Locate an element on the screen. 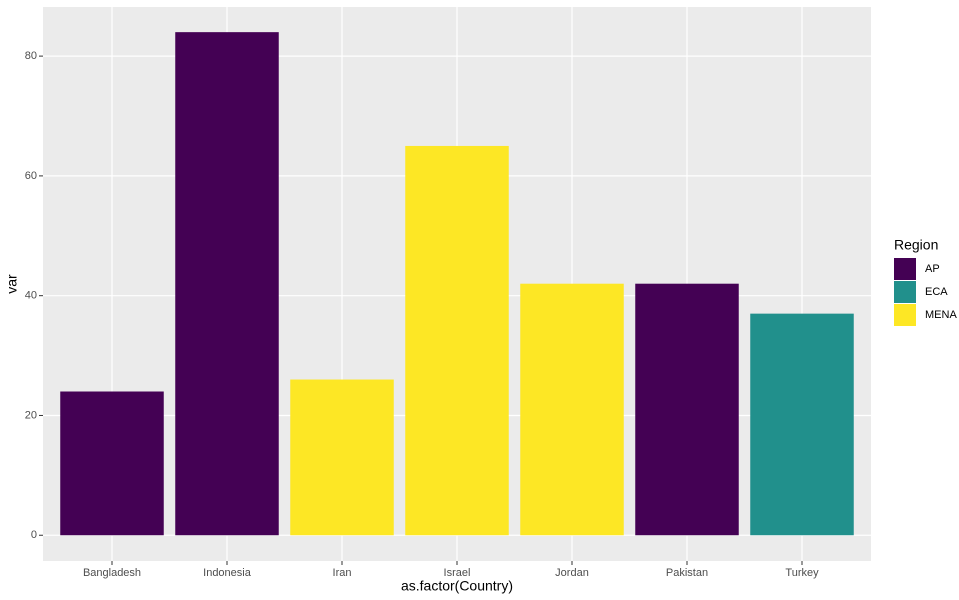  y-tick-label: 60 is located at coordinates (31, 176).